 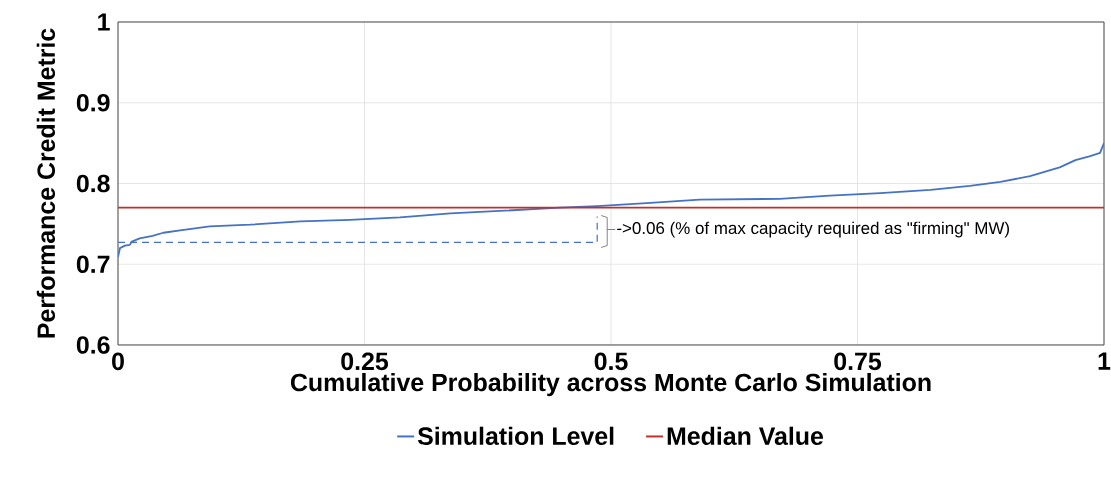 What do you see at coordinates (611, 361) in the screenshot?
I see `x-tick-label: 0.5` at bounding box center [611, 361].